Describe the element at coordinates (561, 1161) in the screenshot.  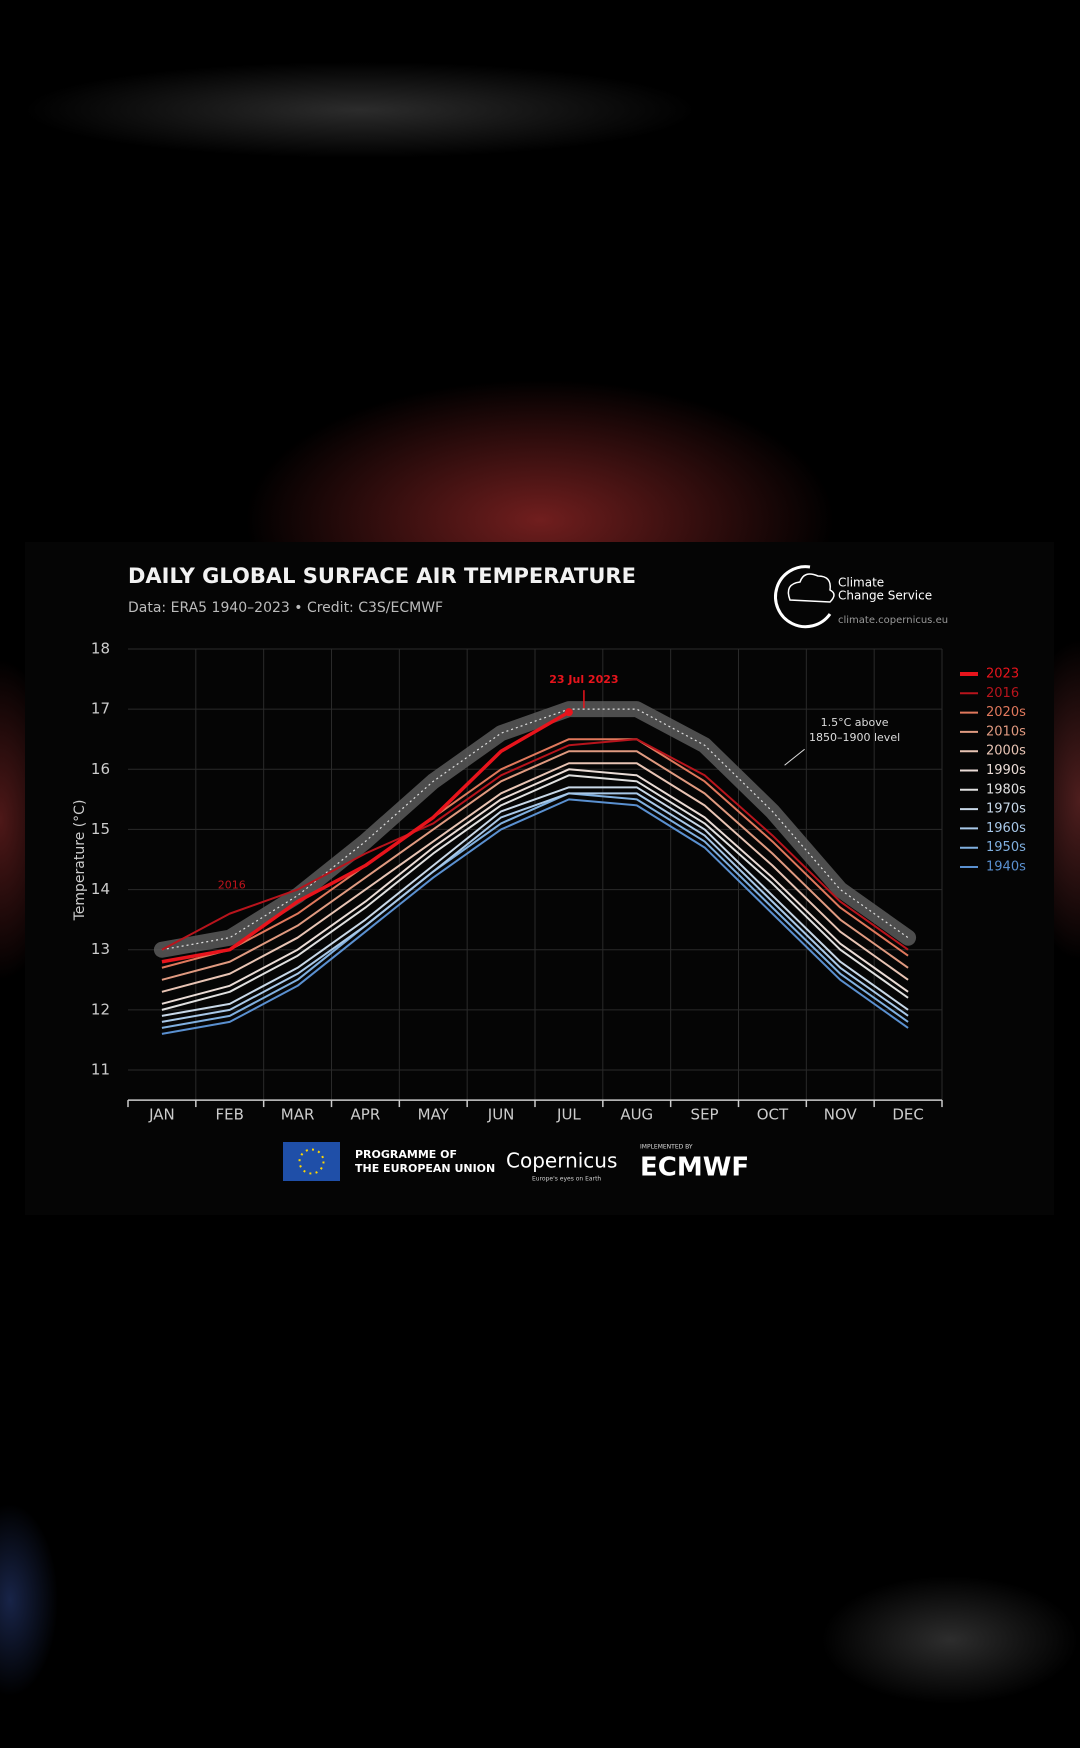
I see `copernicus-logo: Copernicus` at that location.